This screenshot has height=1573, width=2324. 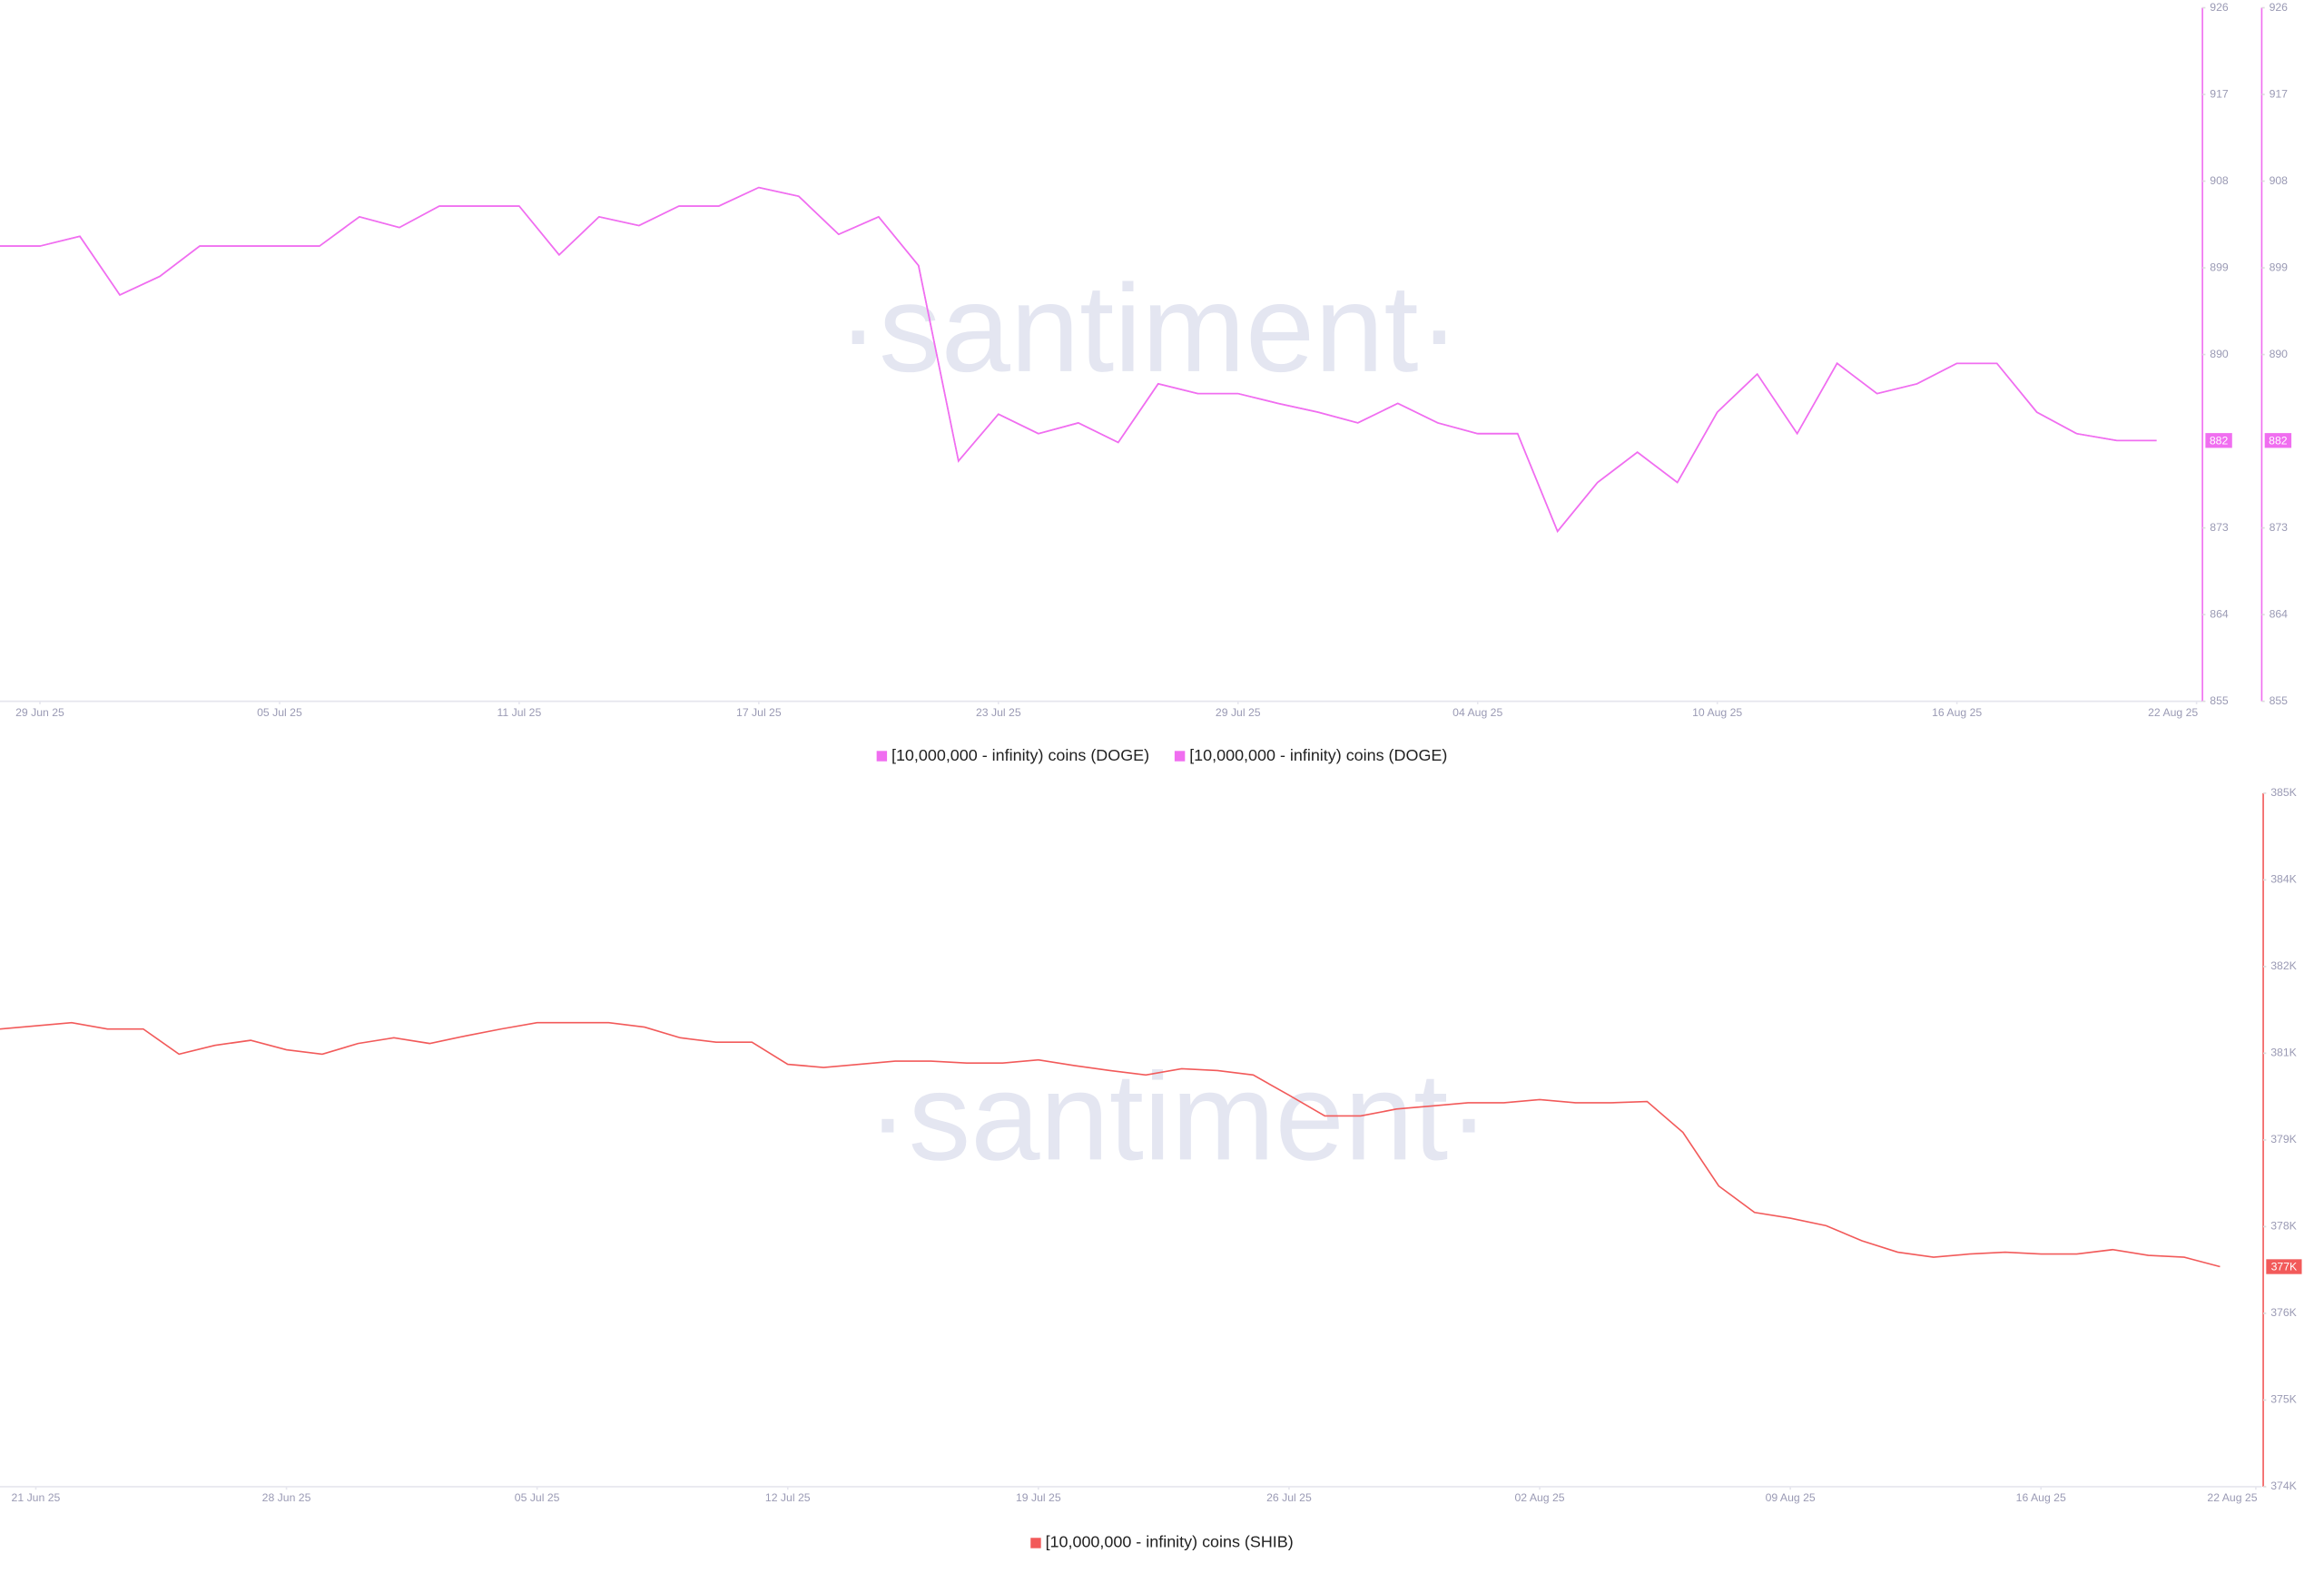 What do you see at coordinates (1791, 1497) in the screenshot?
I see `x-tick-label: 09 Aug 25` at bounding box center [1791, 1497].